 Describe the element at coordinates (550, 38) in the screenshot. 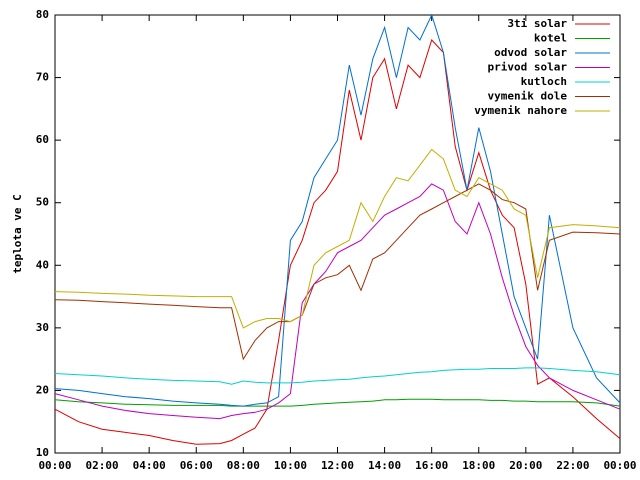

I see `legend-label: kotel` at that location.